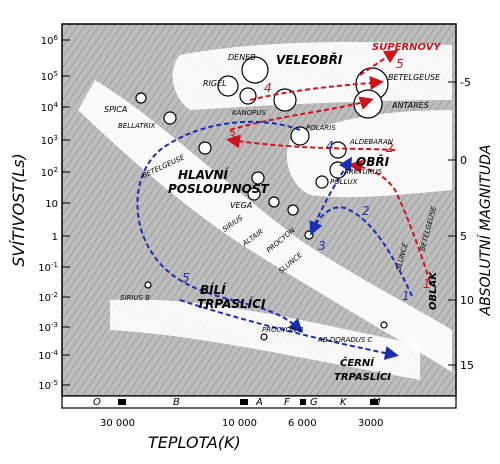 The width and height of the screenshot is (500, 464). I want to click on class-o: O, so click(97, 402).